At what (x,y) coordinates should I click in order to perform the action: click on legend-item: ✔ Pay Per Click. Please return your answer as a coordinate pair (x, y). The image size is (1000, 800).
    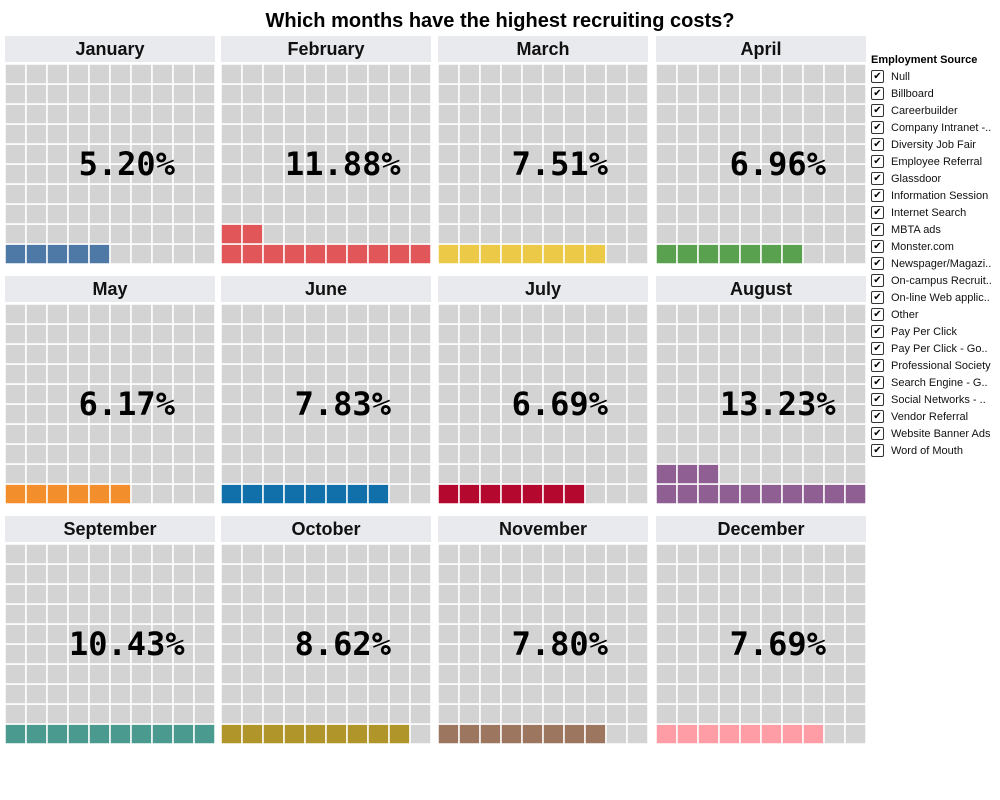
    Looking at the image, I should click on (935, 331).